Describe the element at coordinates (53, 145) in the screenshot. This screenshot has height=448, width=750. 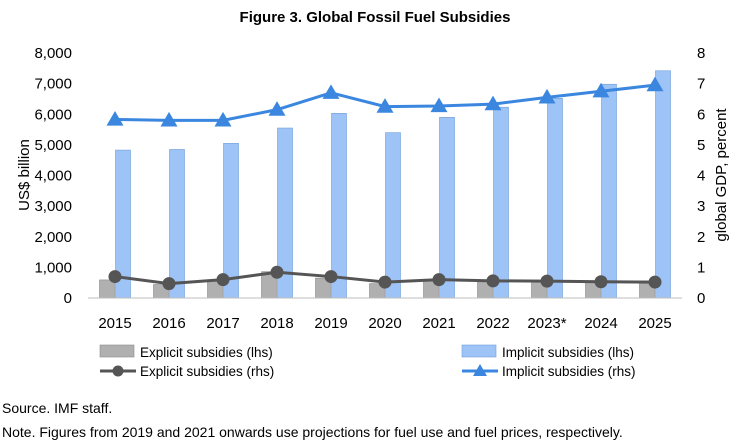
I see `left-axis-tick-label: 5,000` at that location.